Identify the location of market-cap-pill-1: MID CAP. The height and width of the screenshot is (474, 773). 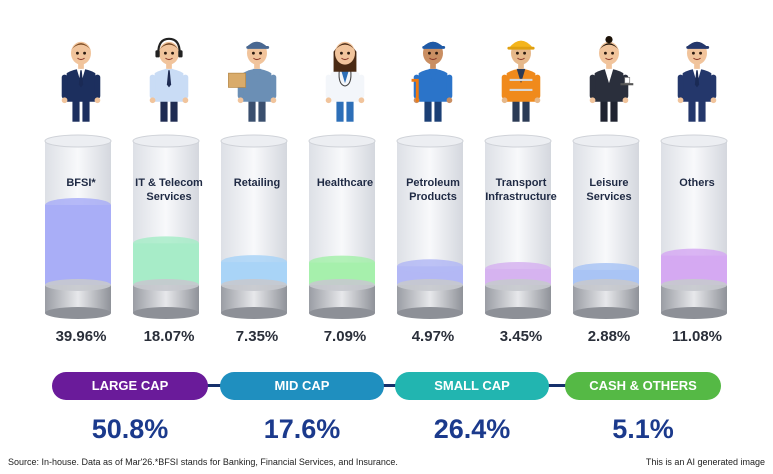
(302, 386).